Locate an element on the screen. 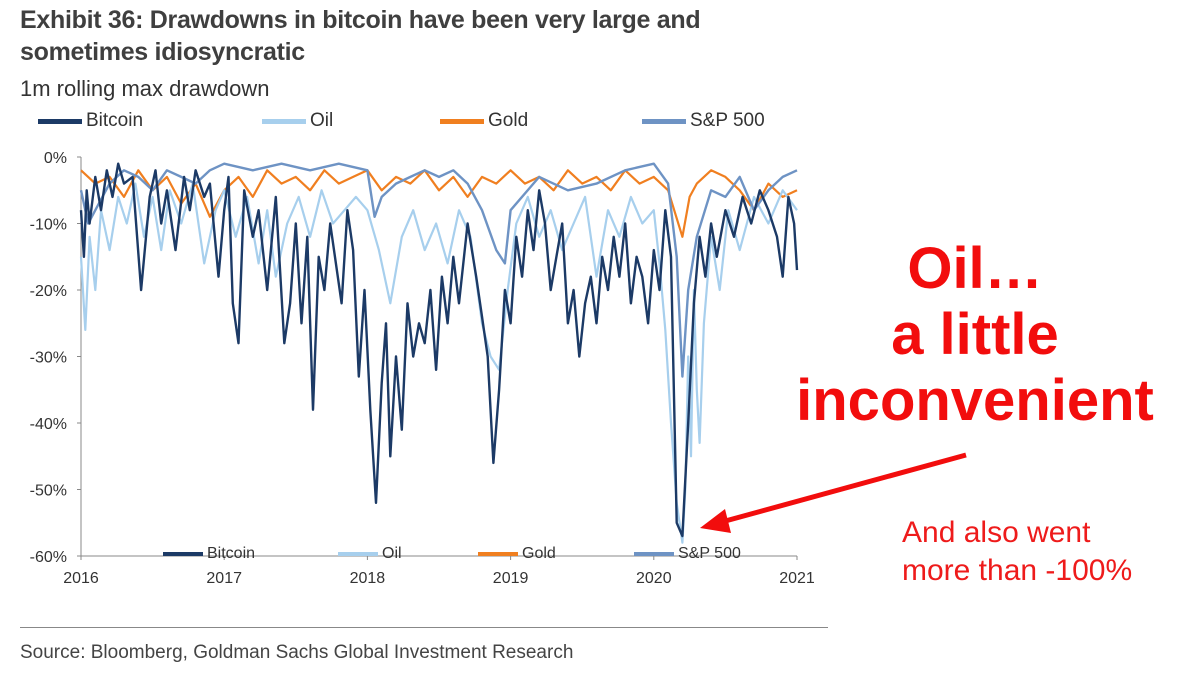 The image size is (1200, 673). y-tick-label: -20% is located at coordinates (48, 291).